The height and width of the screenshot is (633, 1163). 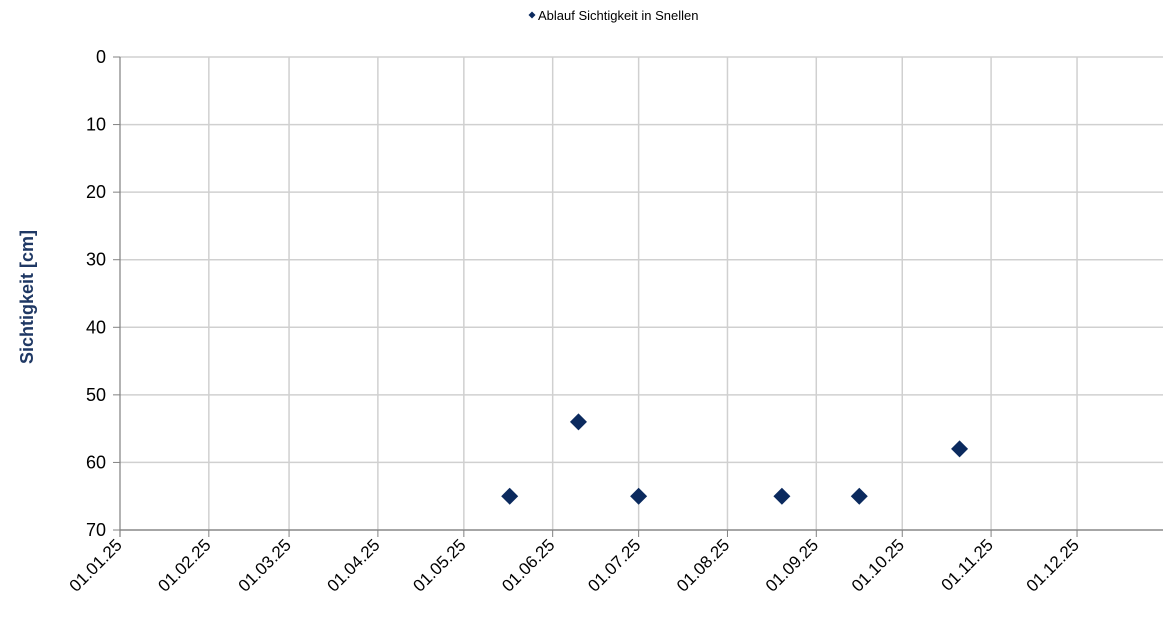 What do you see at coordinates (735, 459) in the screenshot?
I see `data-points` at bounding box center [735, 459].